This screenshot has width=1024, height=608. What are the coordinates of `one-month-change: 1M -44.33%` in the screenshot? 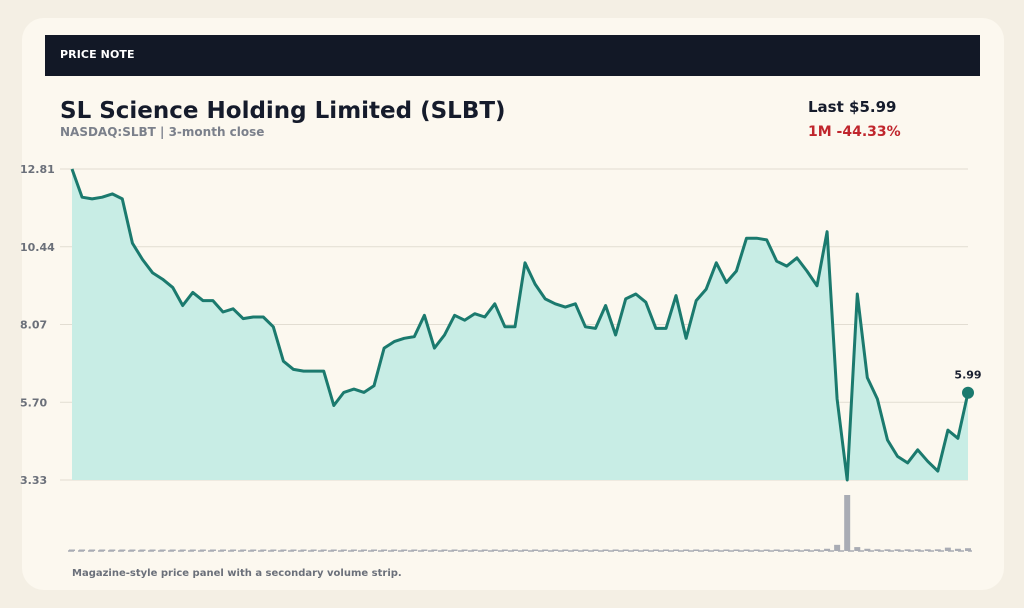 It's located at (854, 132).